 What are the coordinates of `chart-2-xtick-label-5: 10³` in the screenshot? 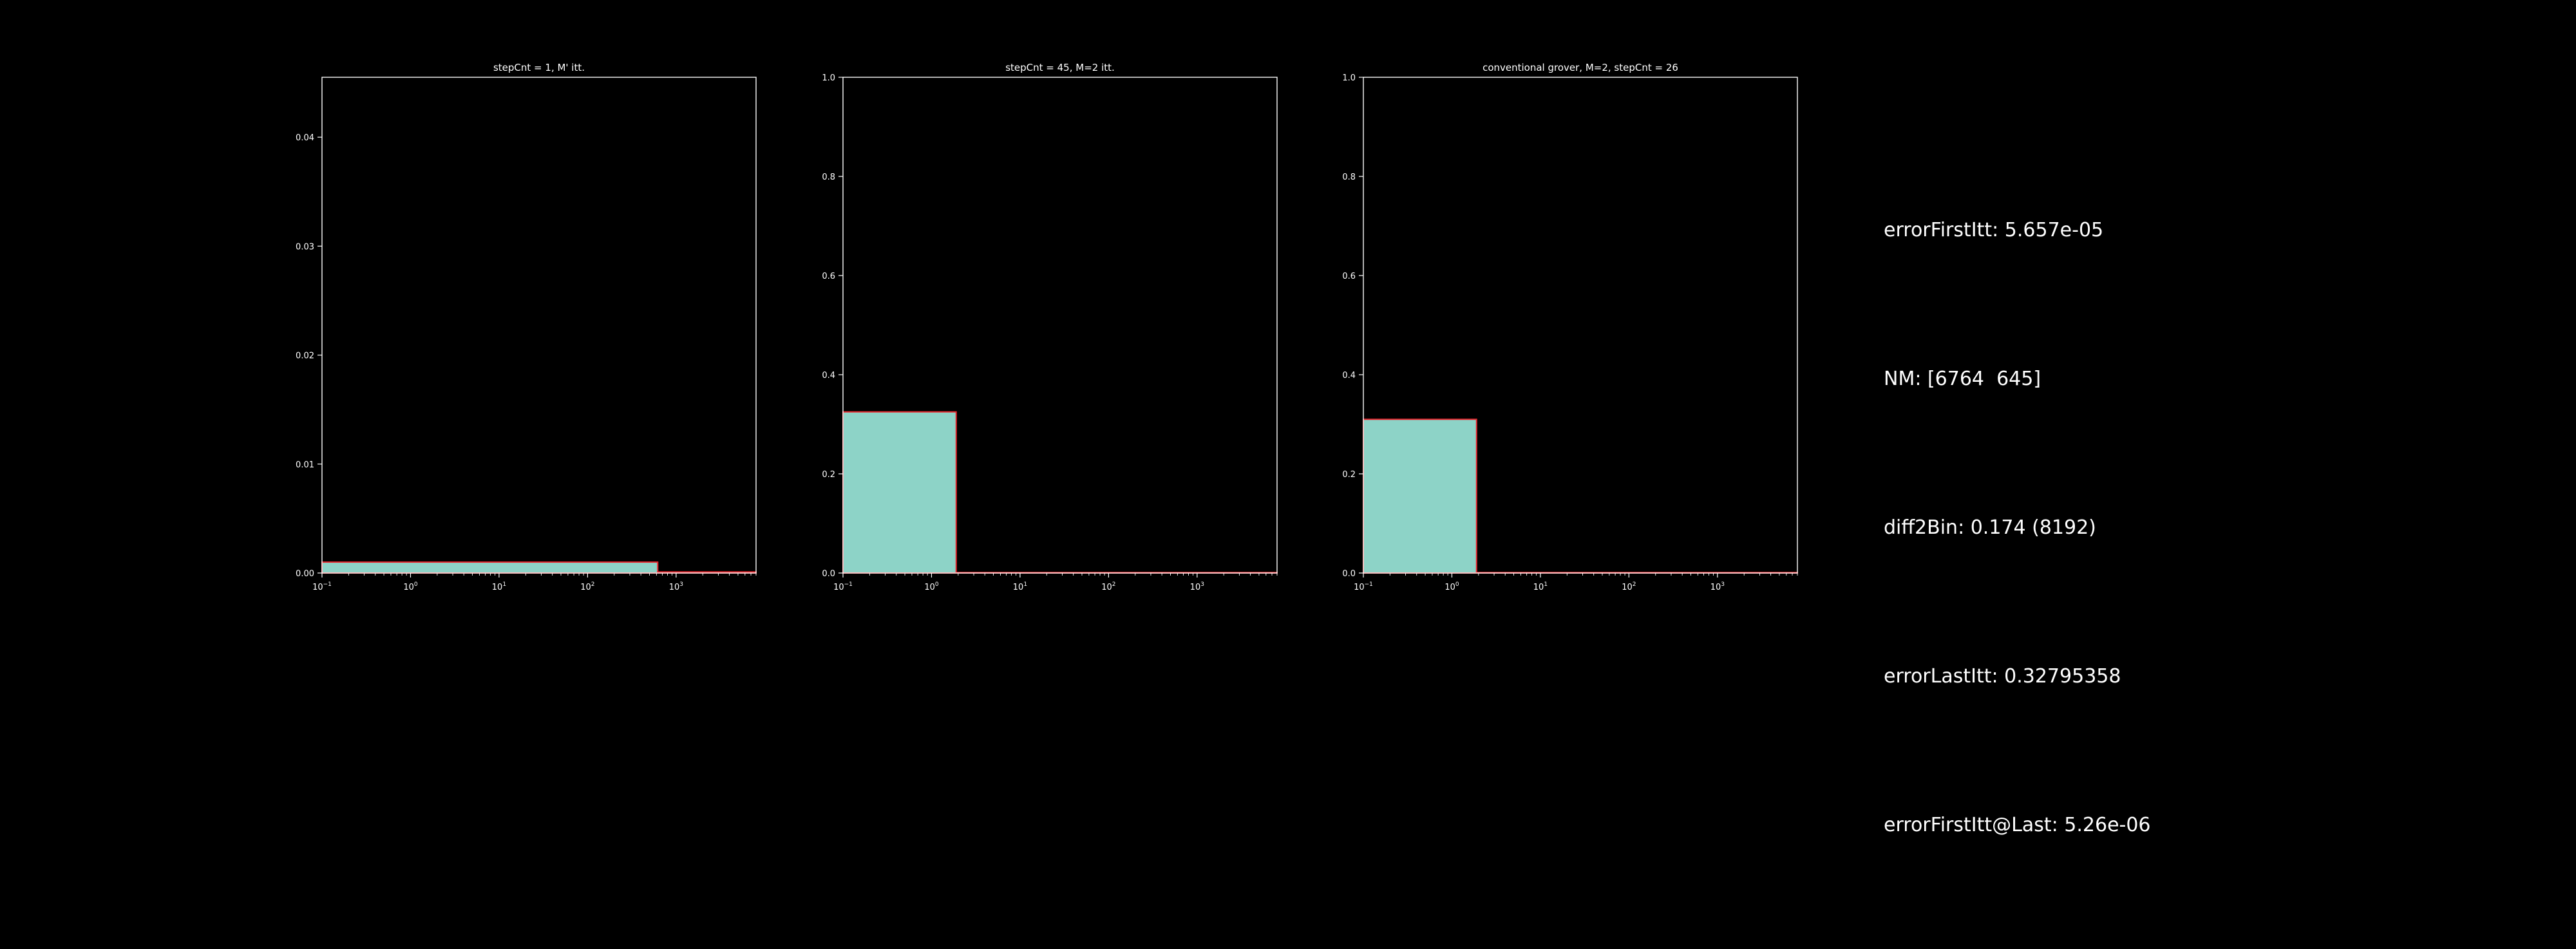 It's located at (1197, 586).